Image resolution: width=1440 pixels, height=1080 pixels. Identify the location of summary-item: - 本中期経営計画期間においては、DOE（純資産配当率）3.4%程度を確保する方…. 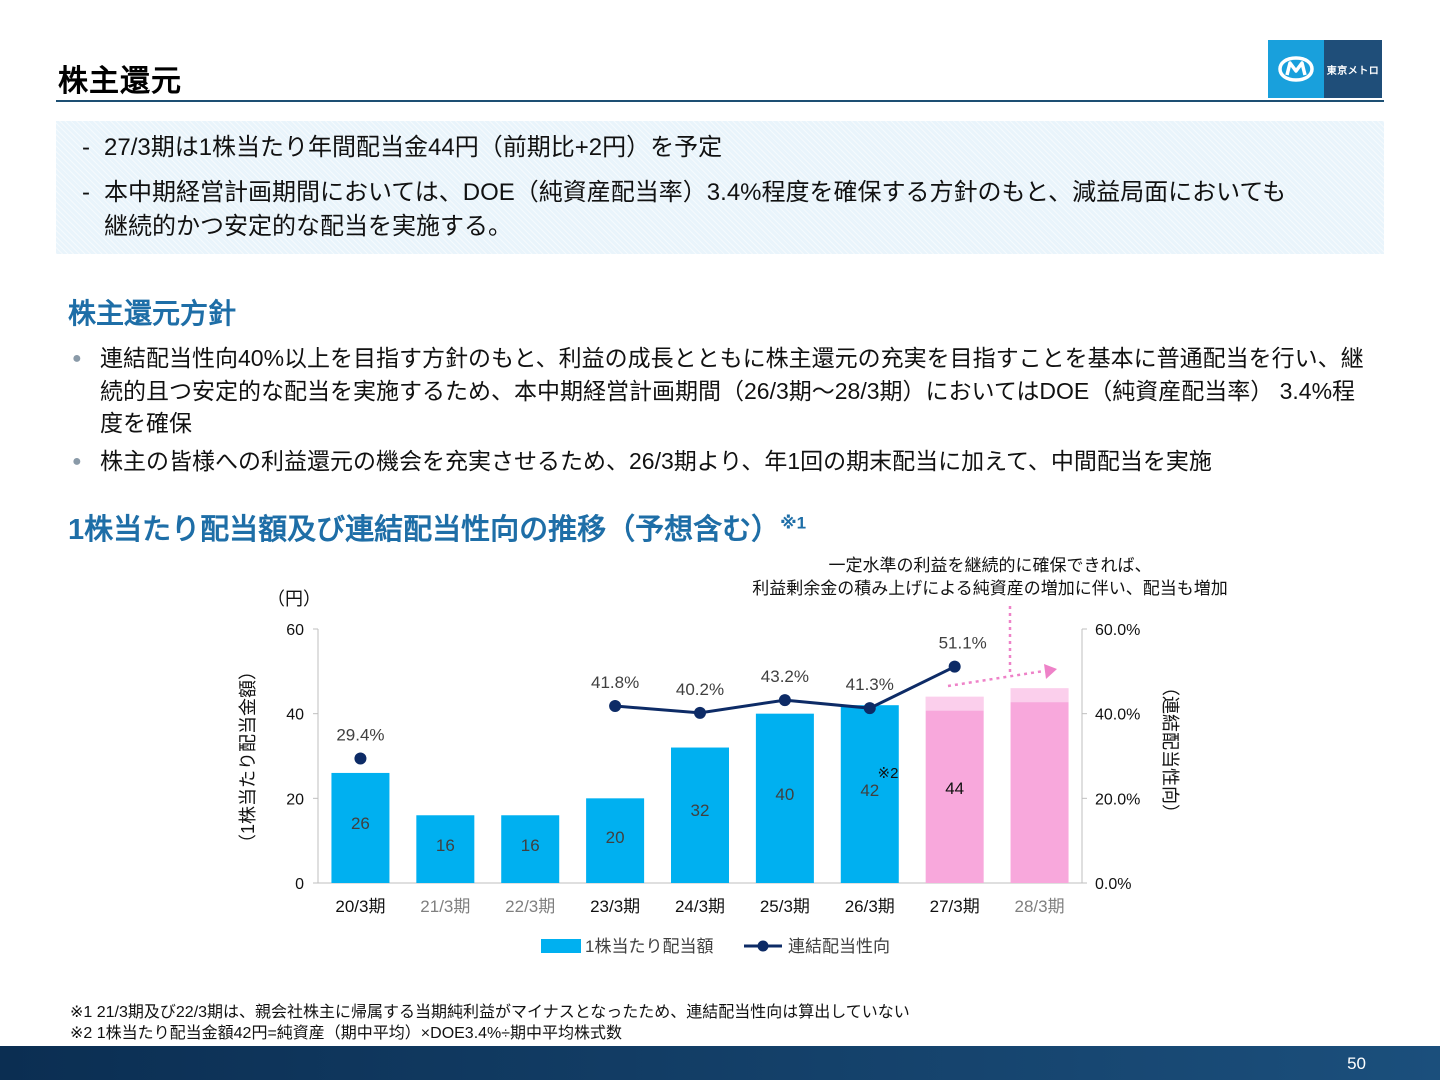
(727, 193).